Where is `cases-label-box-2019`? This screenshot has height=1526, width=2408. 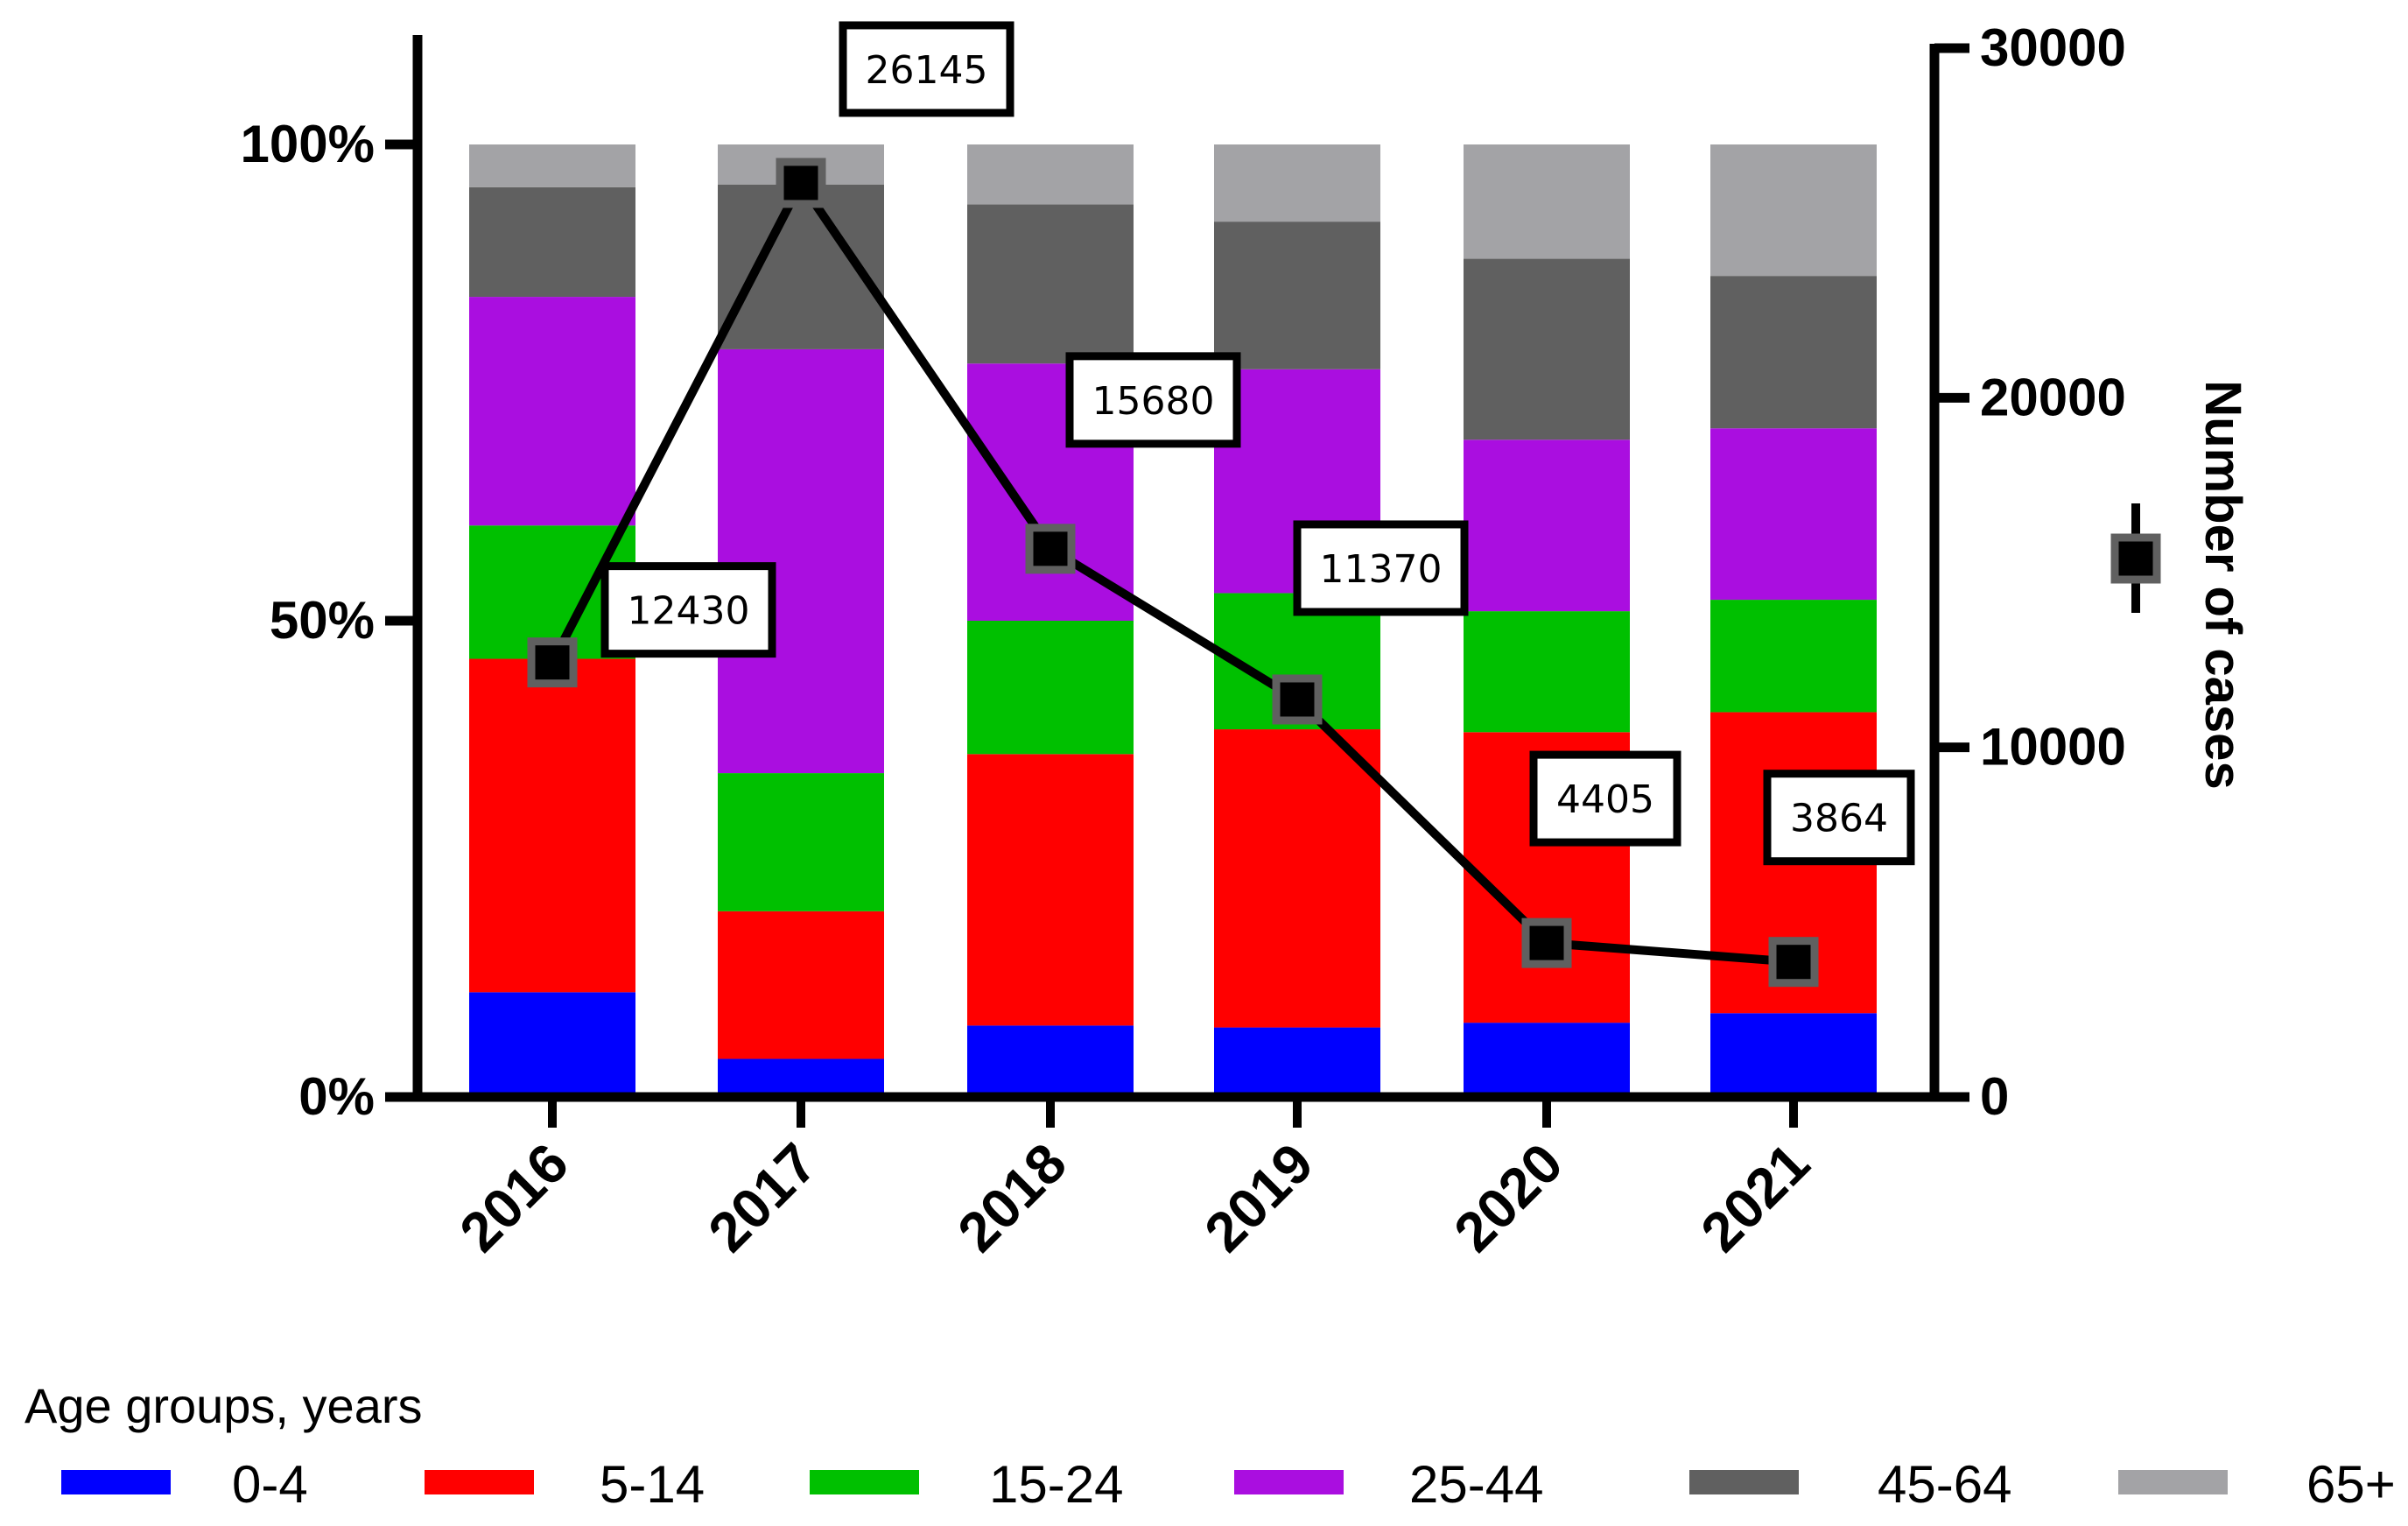
cases-label-box-2019 is located at coordinates (1381, 568).